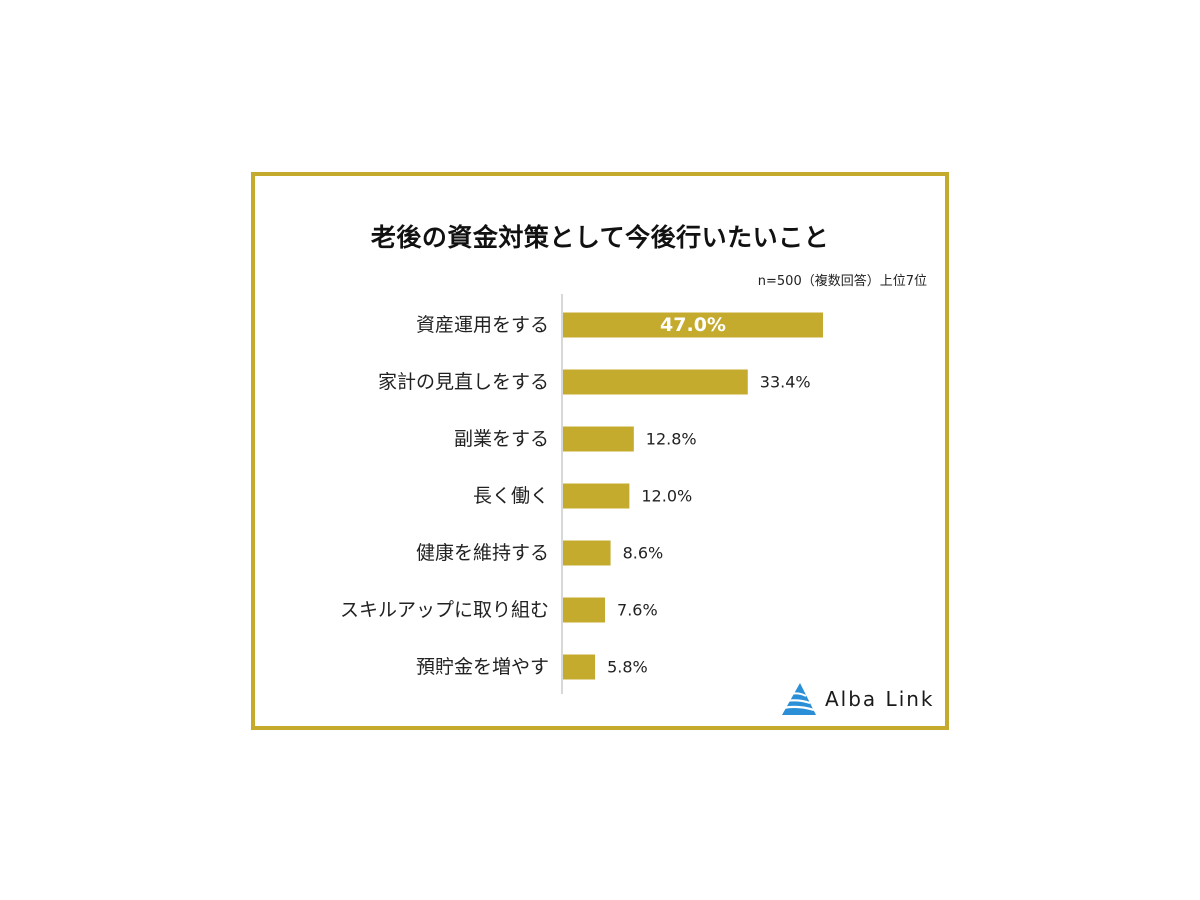 This screenshot has height=900, width=1200. Describe the element at coordinates (482, 325) in the screenshot. I see `category-label: 資産運用をする` at that location.